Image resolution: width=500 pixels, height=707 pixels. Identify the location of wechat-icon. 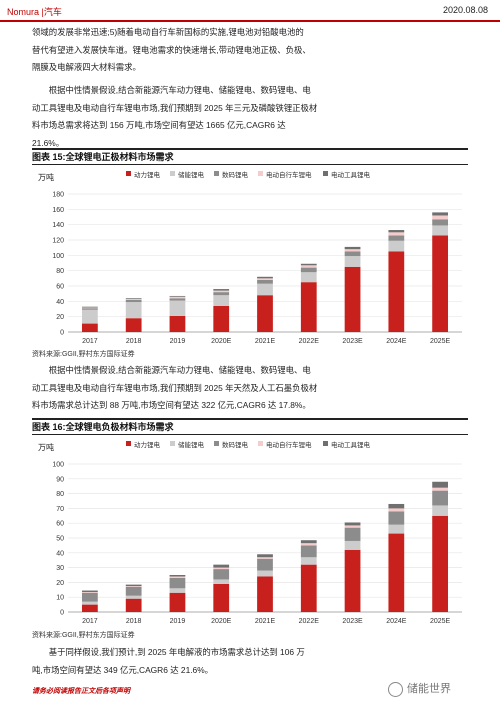
(395, 689).